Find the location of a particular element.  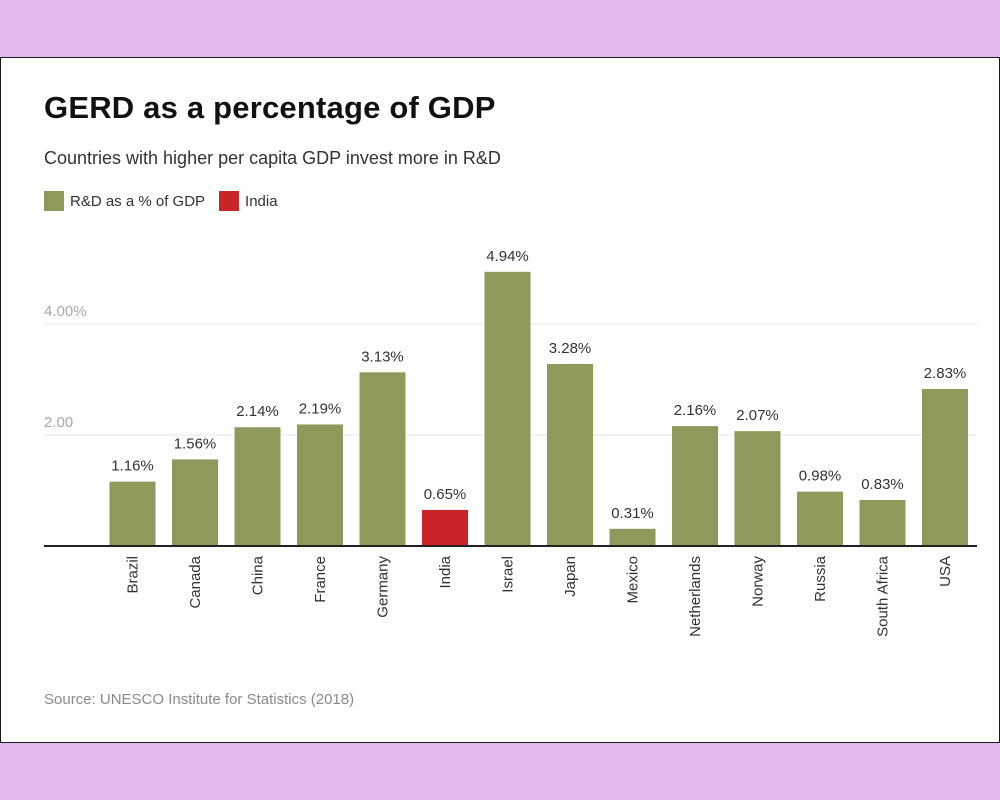

data-label: 0.83% is located at coordinates (882, 484).